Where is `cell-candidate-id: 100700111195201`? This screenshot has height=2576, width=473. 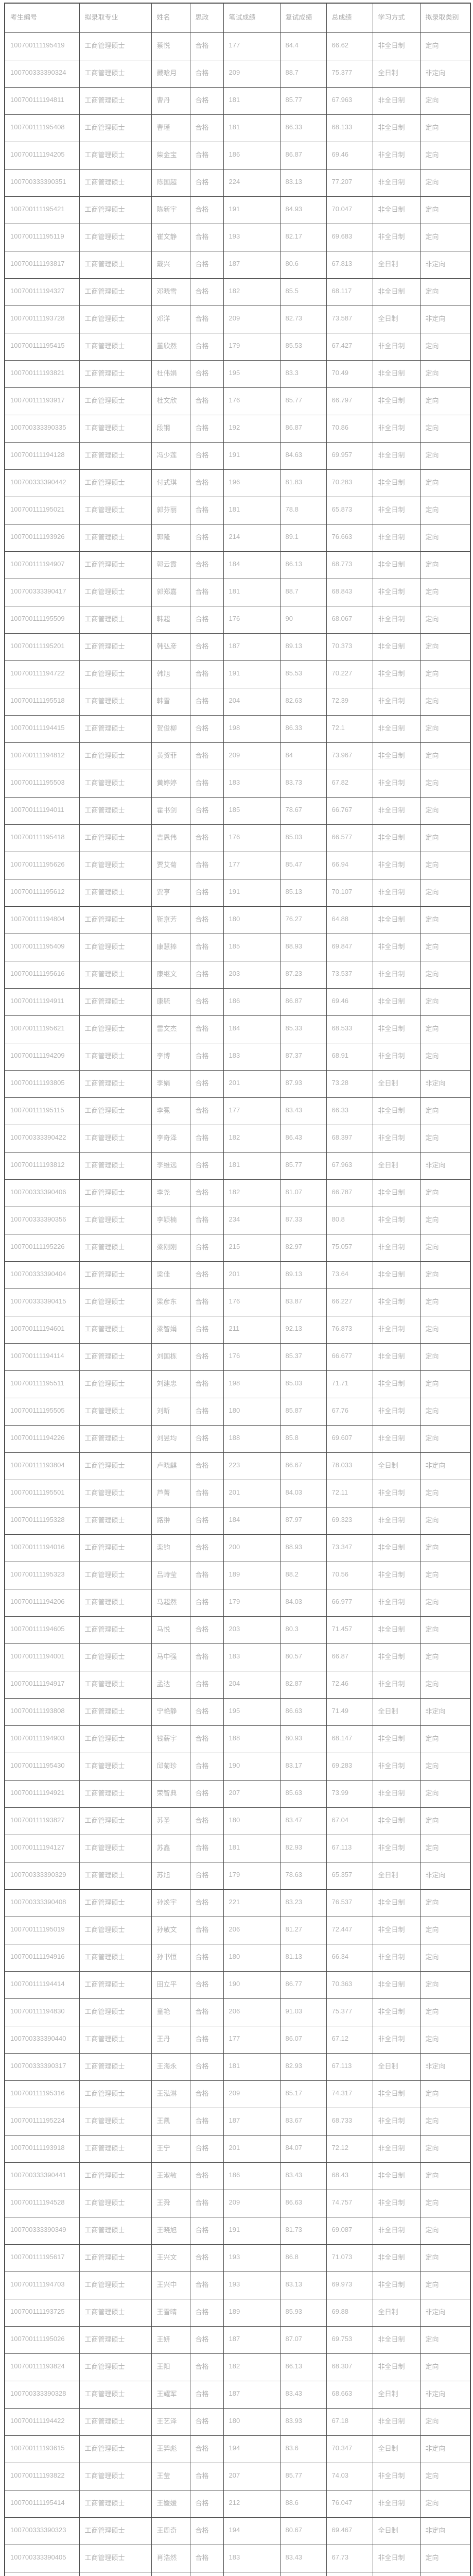
cell-candidate-id: 100700111195201 is located at coordinates (42, 647).